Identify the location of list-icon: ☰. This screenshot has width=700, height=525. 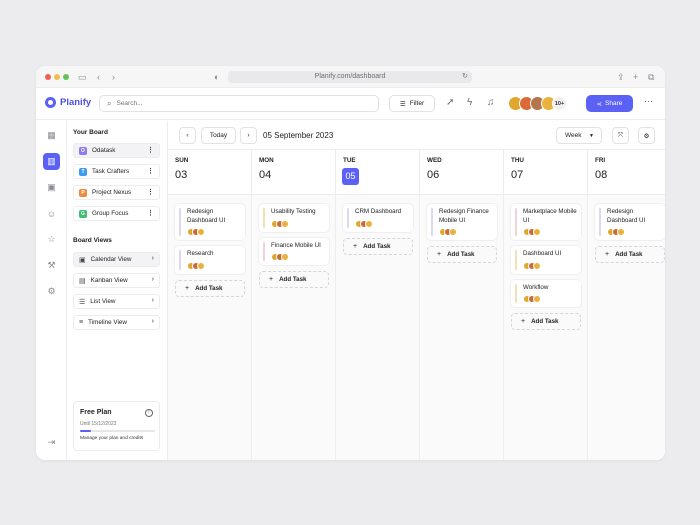
(82, 302).